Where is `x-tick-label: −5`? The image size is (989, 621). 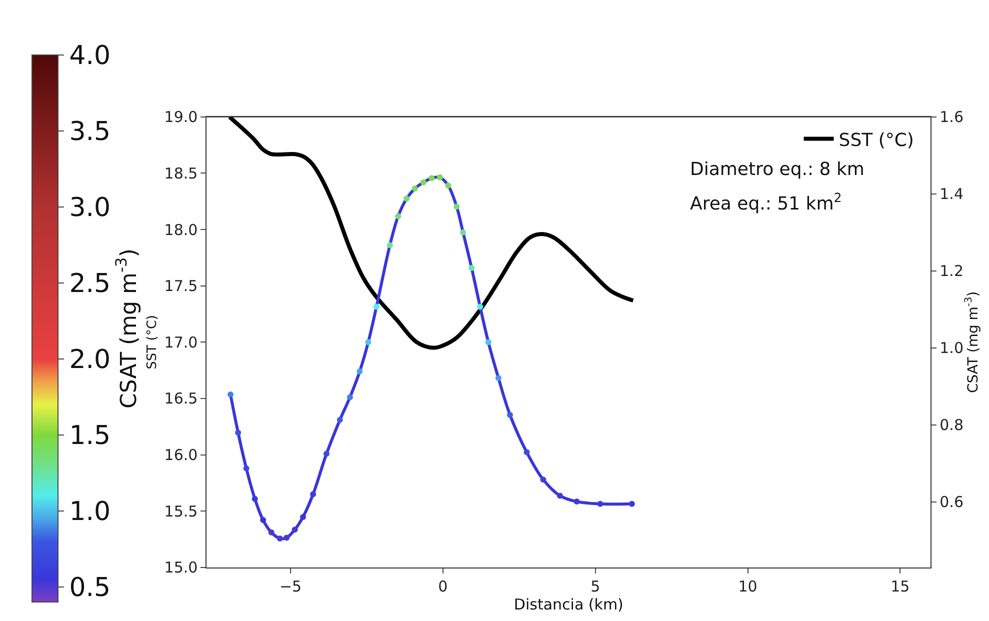 x-tick-label: −5 is located at coordinates (290, 586).